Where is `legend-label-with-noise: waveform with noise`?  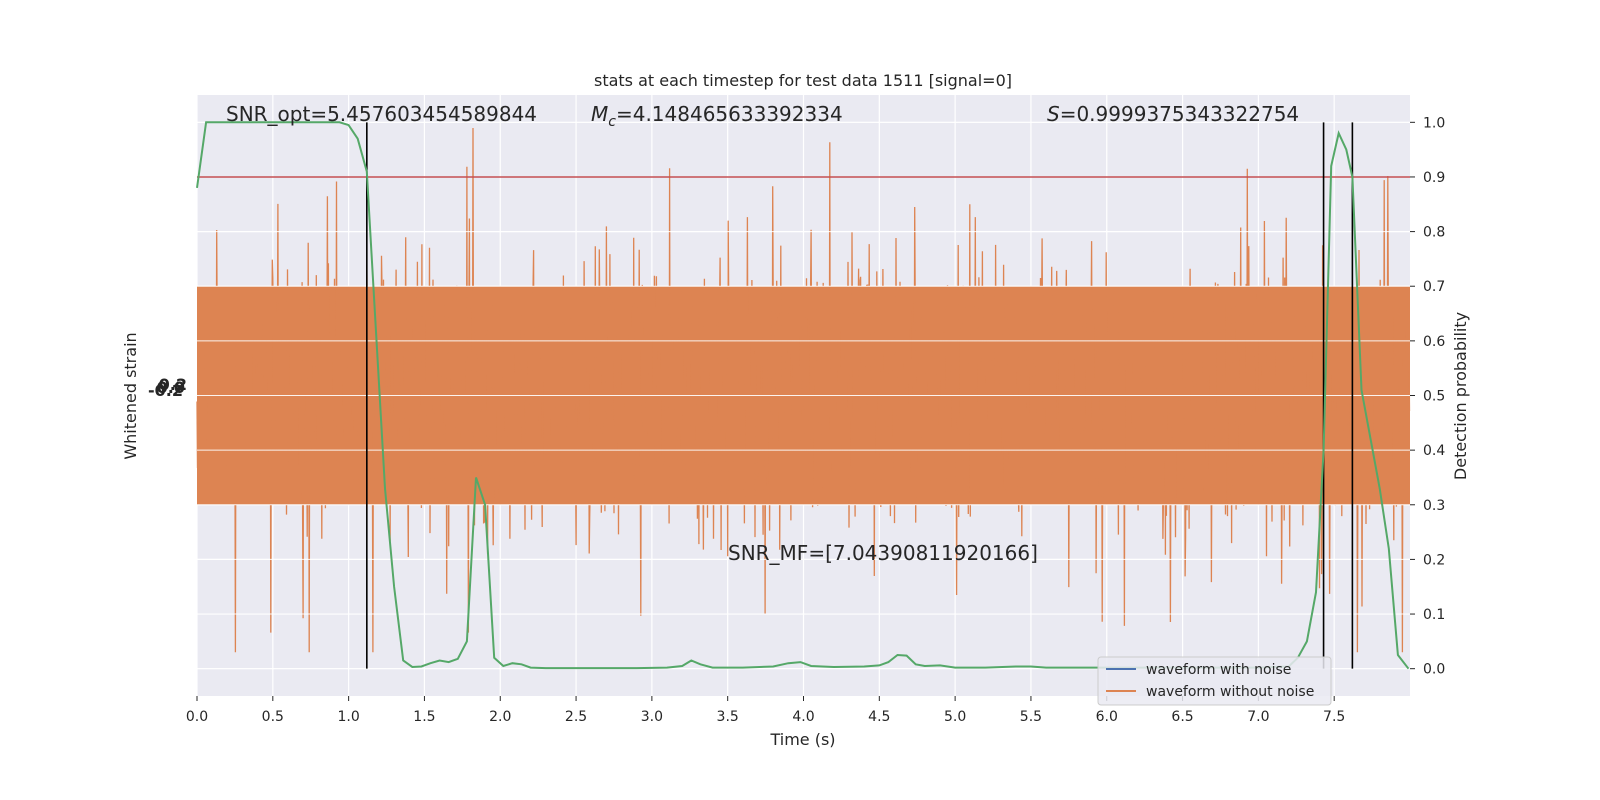
legend-label-with-noise: waveform with noise is located at coordinates (1218, 670).